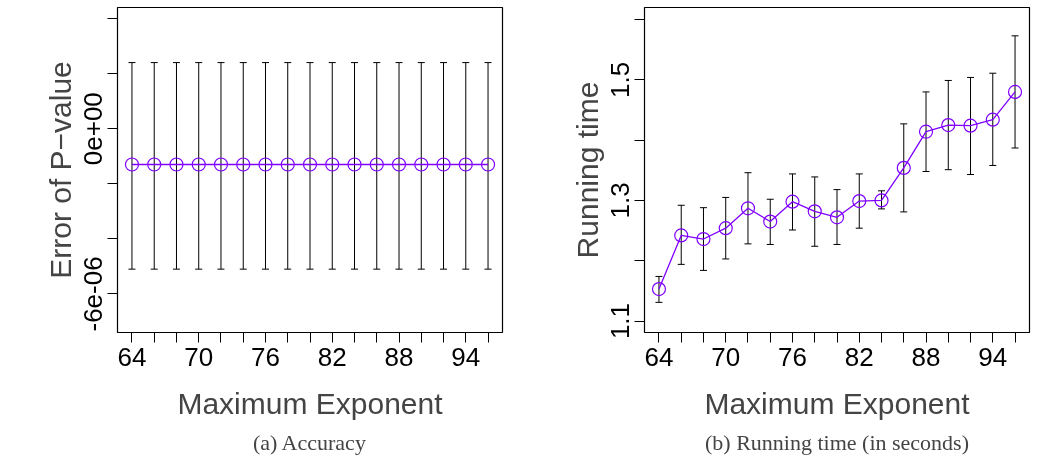  What do you see at coordinates (837, 442) in the screenshot?
I see `text: (b) Running time (in seconds)` at bounding box center [837, 442].